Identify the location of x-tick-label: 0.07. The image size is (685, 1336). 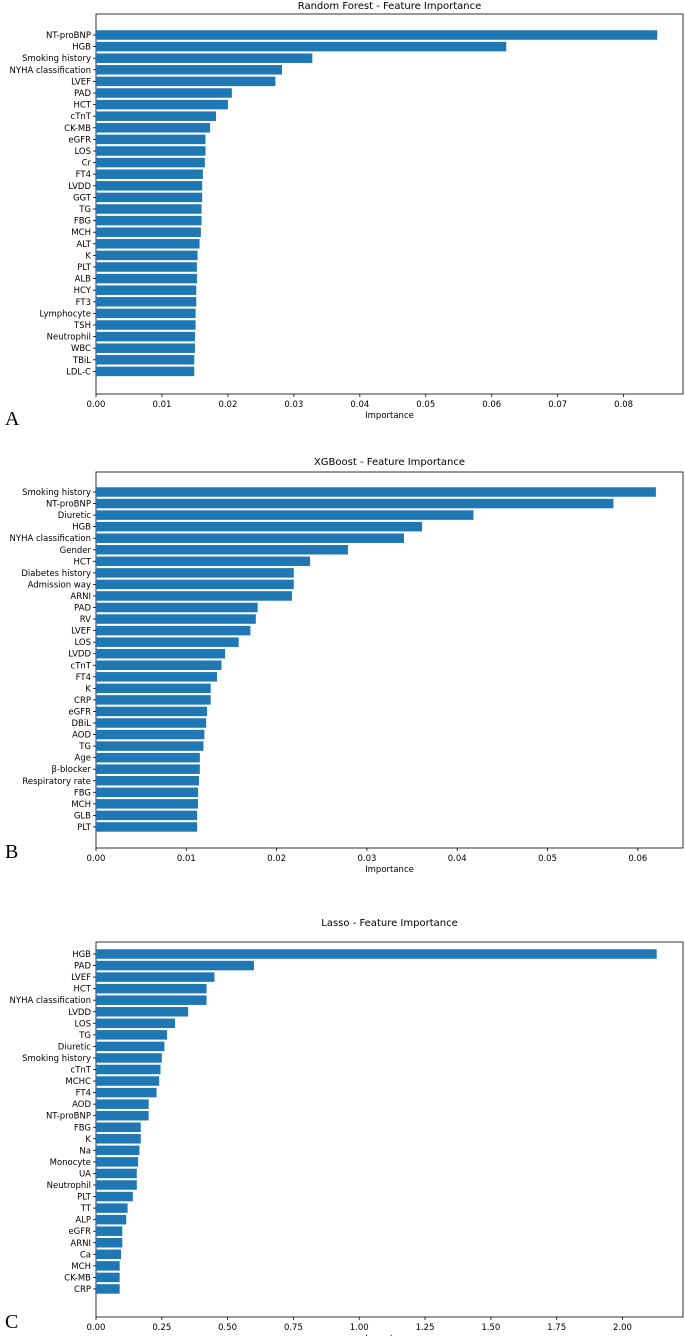
(557, 405).